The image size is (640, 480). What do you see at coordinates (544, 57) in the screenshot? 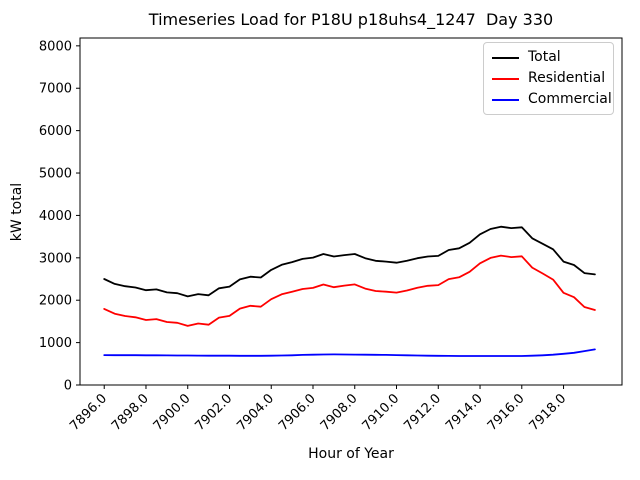
I see `legend-label: Total` at bounding box center [544, 57].